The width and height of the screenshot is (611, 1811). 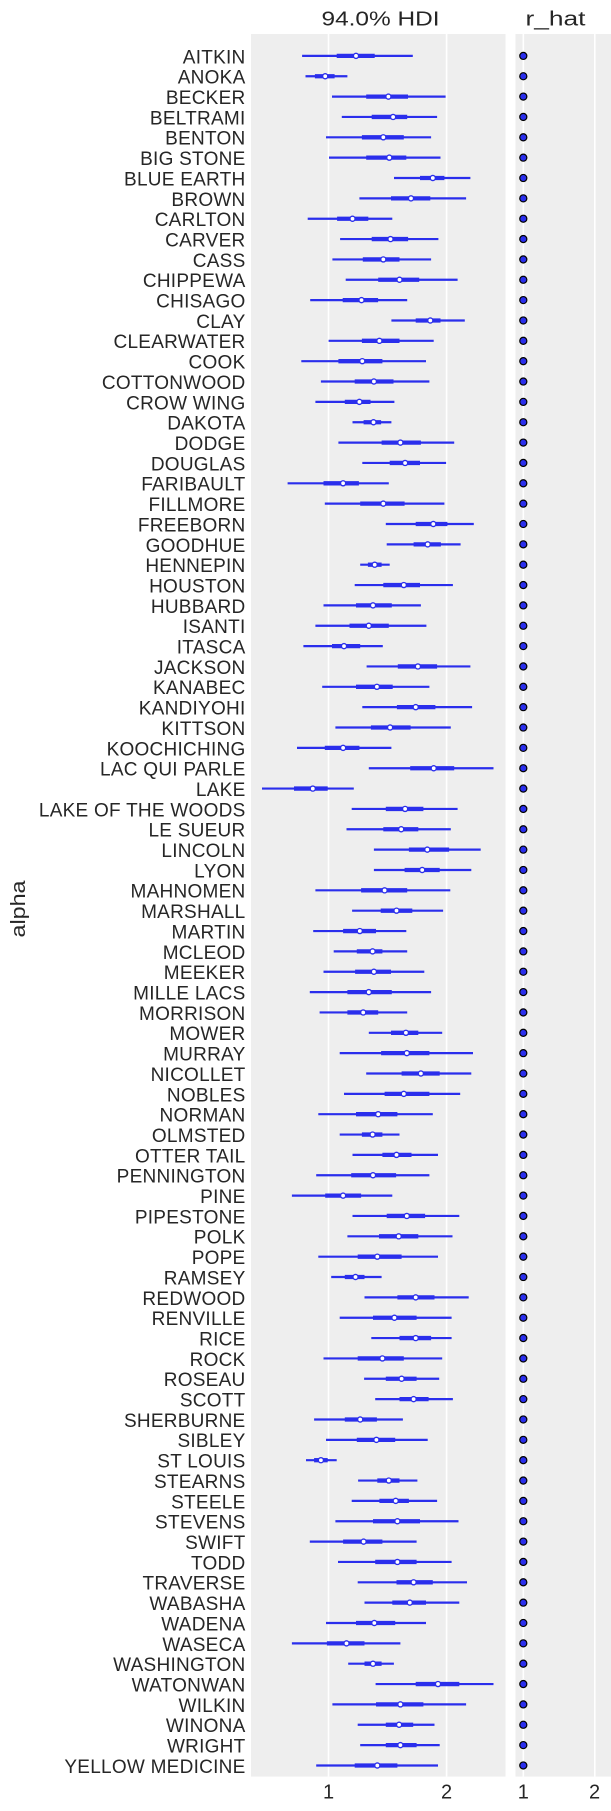 I want to click on svg-text: CROW WING, so click(x=185, y=403).